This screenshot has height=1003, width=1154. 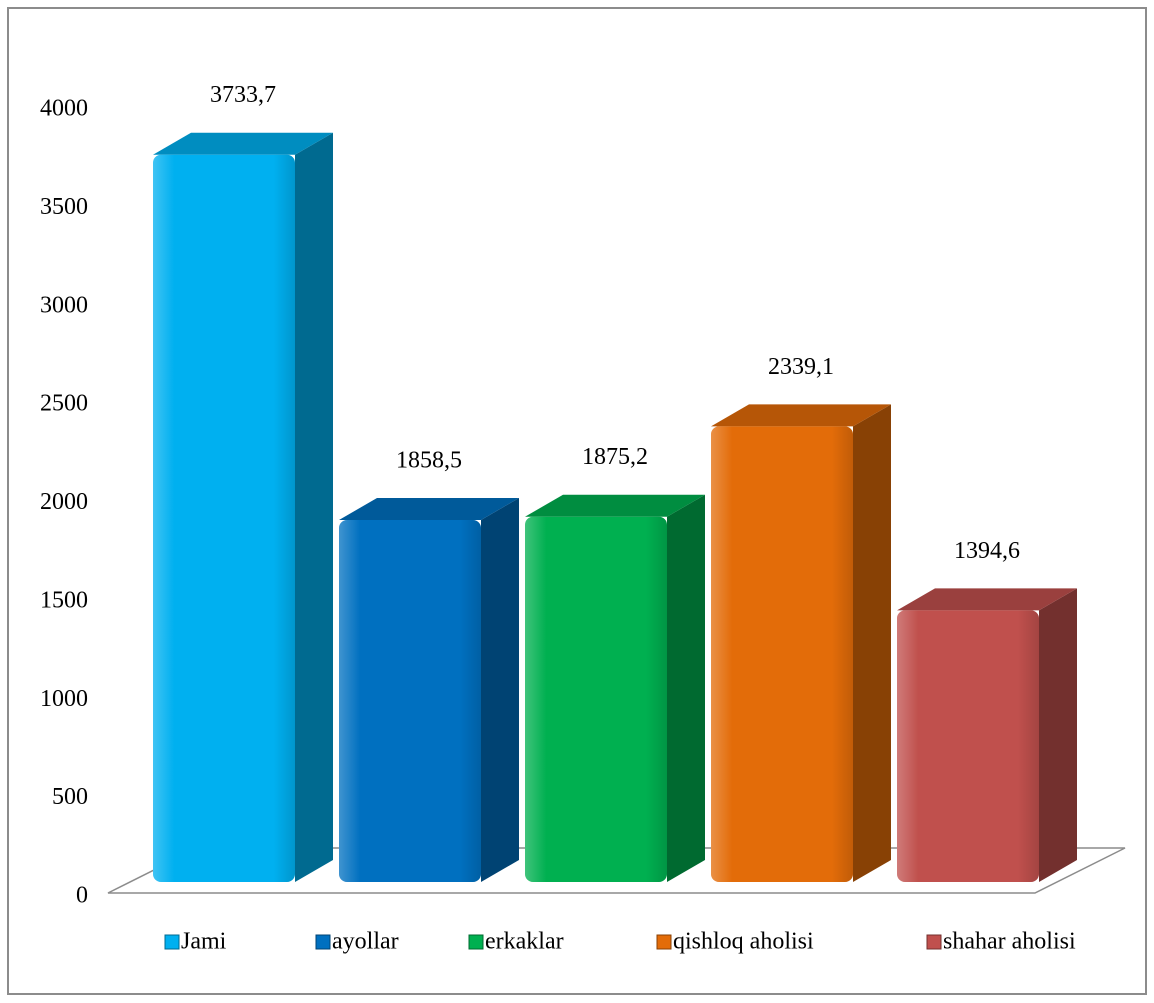 What do you see at coordinates (64, 305) in the screenshot?
I see `y-tick-label: 3000` at bounding box center [64, 305].